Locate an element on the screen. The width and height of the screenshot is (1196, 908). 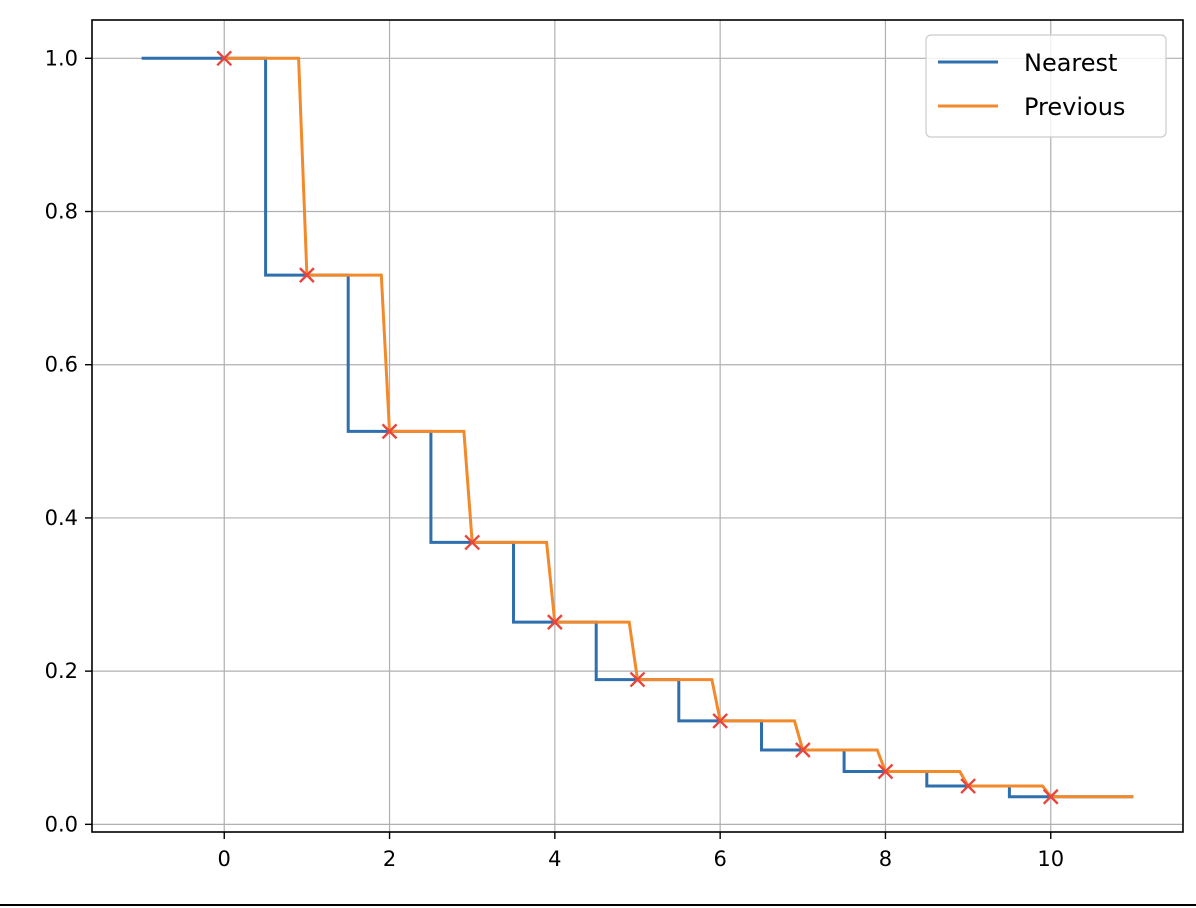
x-tick-label: 2 is located at coordinates (389, 859).